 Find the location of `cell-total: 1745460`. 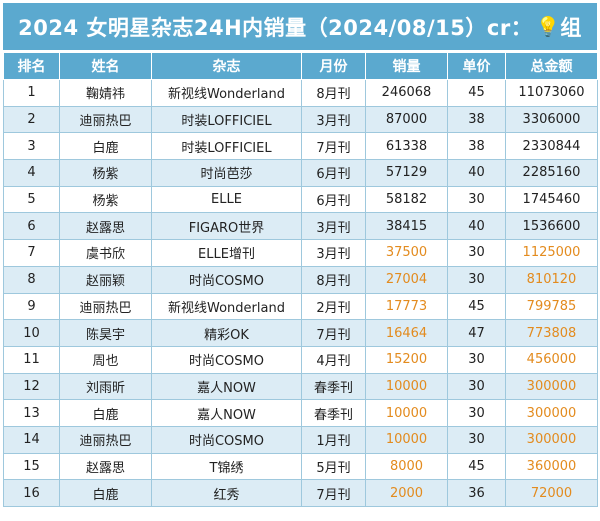

cell-total: 1745460 is located at coordinates (551, 199).